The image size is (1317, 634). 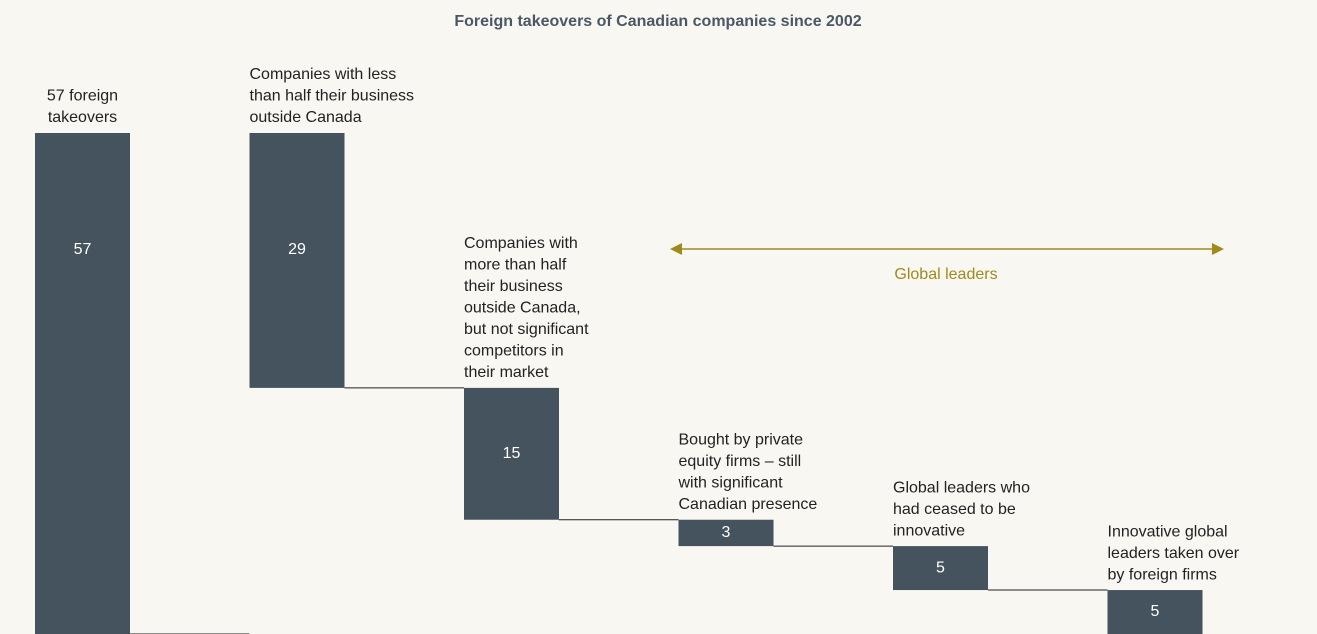 I want to click on category-label: Bought by private, so click(x=741, y=439).